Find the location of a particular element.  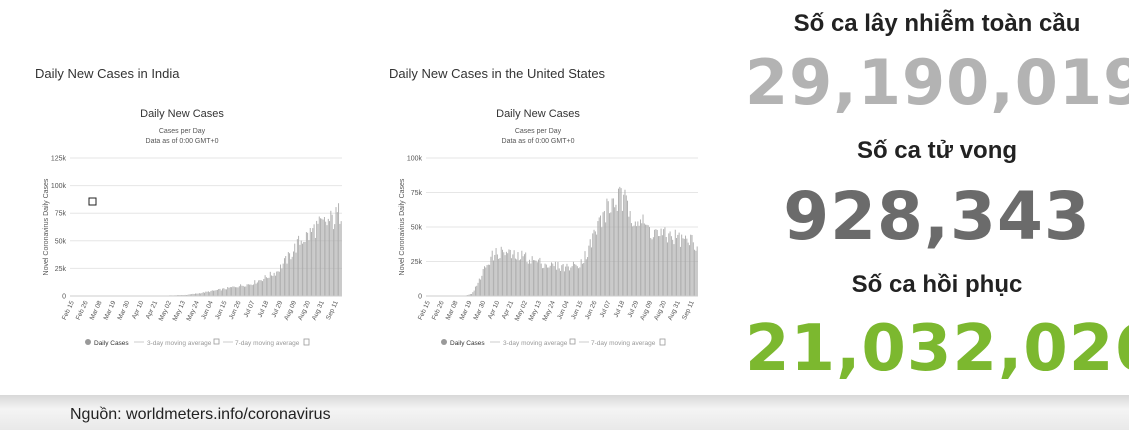

legend-toggle-icon is located at coordinates (572, 341).